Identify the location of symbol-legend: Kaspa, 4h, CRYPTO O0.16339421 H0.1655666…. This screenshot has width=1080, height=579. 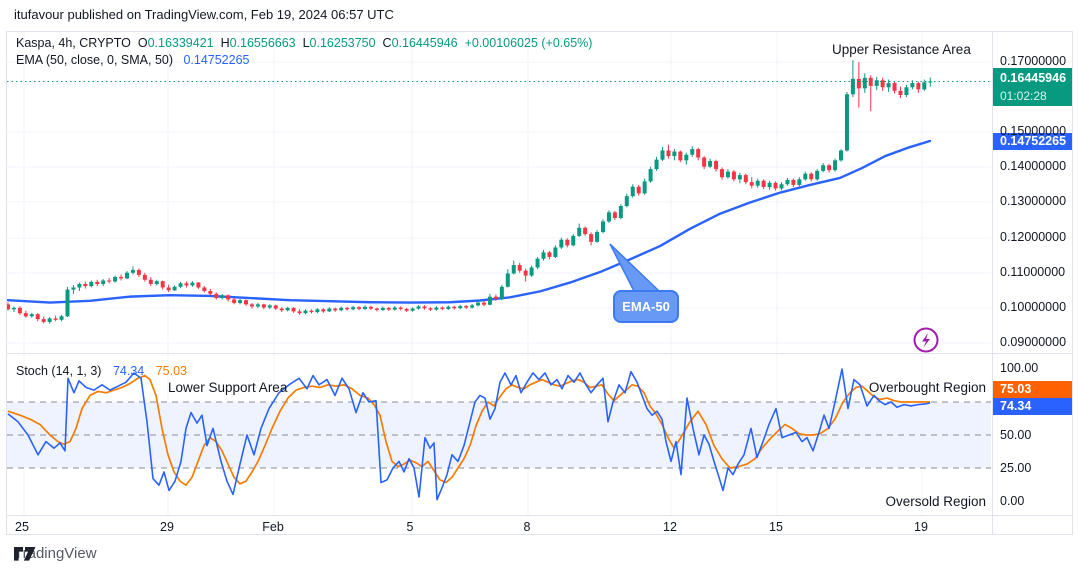
(304, 43).